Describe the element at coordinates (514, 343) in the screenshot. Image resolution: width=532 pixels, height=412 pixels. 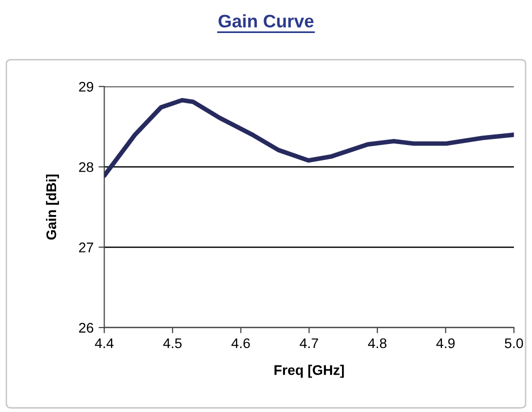
I see `x-tick-label: 5.0` at that location.